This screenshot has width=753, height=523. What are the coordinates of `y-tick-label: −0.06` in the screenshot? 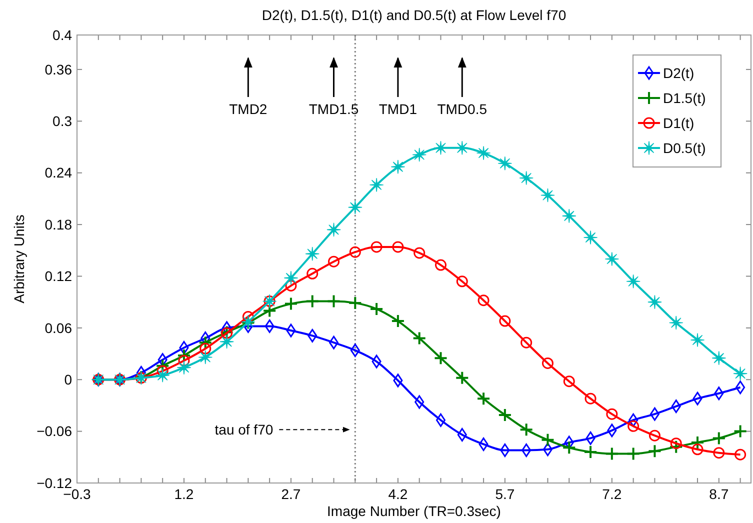 It's located at (54, 431).